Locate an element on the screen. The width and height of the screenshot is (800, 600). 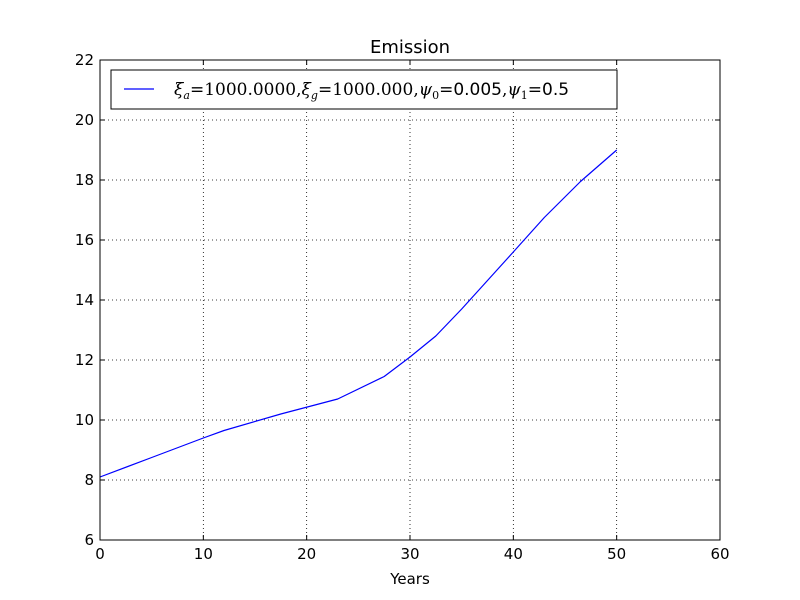
y-tick-label: 20 is located at coordinates (84, 120).